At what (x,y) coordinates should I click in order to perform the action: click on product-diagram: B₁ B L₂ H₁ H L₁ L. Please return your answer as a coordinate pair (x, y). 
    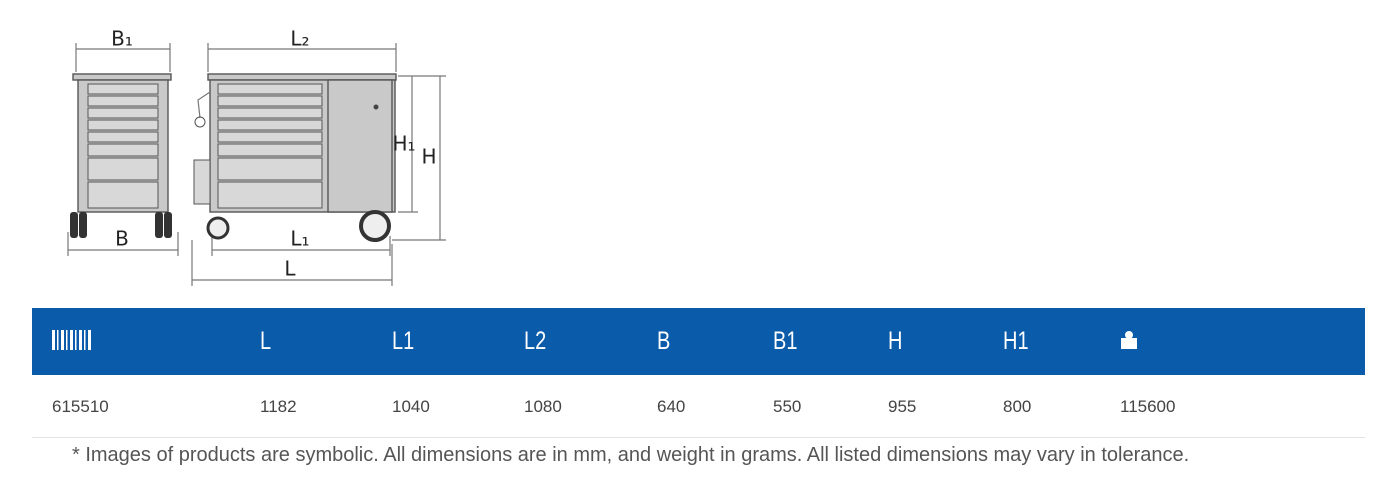
    Looking at the image, I should click on (256, 156).